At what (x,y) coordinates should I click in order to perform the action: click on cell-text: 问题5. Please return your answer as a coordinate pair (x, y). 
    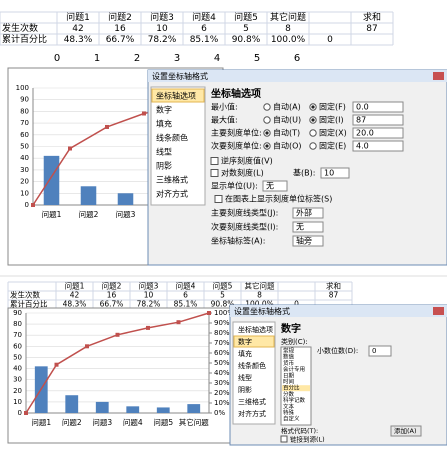
    Looking at the image, I should click on (223, 286).